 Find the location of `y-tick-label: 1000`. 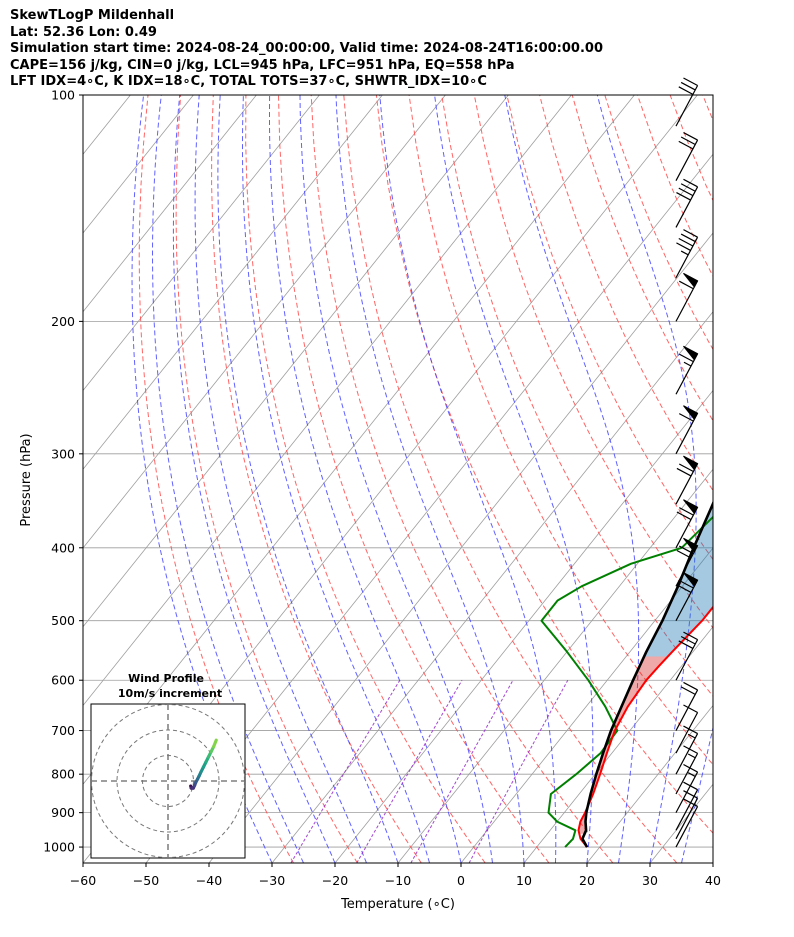

y-tick-label: 1000 is located at coordinates (59, 847).